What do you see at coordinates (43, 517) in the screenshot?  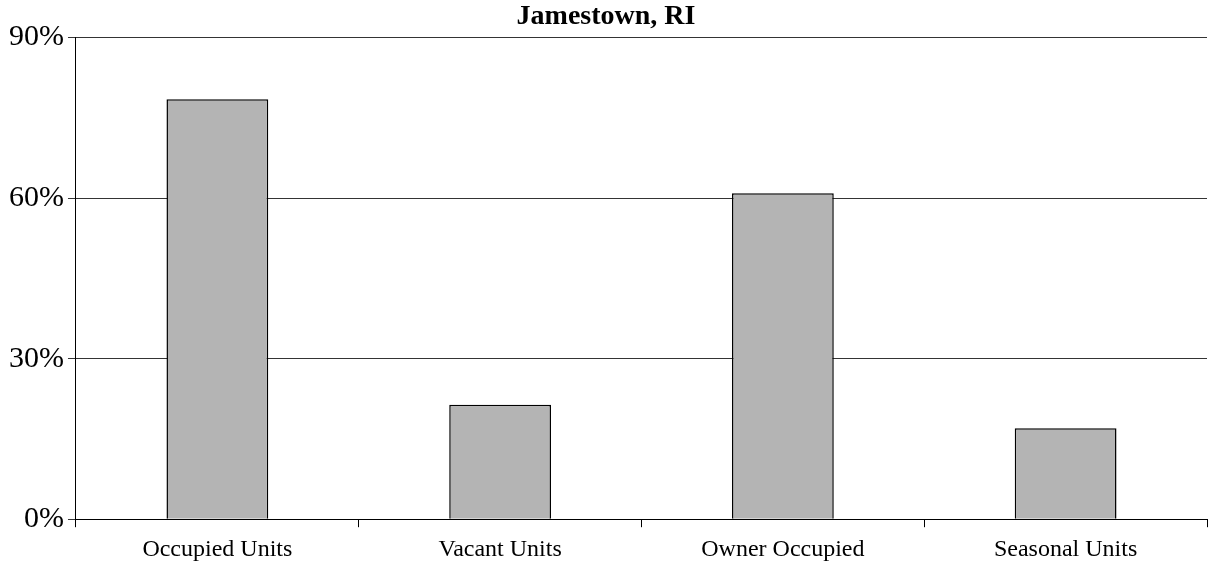 I see `y-tick-label: 0%` at bounding box center [43, 517].